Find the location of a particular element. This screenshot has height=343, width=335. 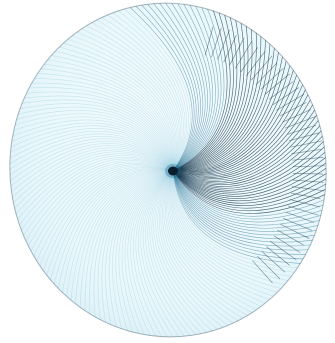

center-hub-core is located at coordinates (173, 171).